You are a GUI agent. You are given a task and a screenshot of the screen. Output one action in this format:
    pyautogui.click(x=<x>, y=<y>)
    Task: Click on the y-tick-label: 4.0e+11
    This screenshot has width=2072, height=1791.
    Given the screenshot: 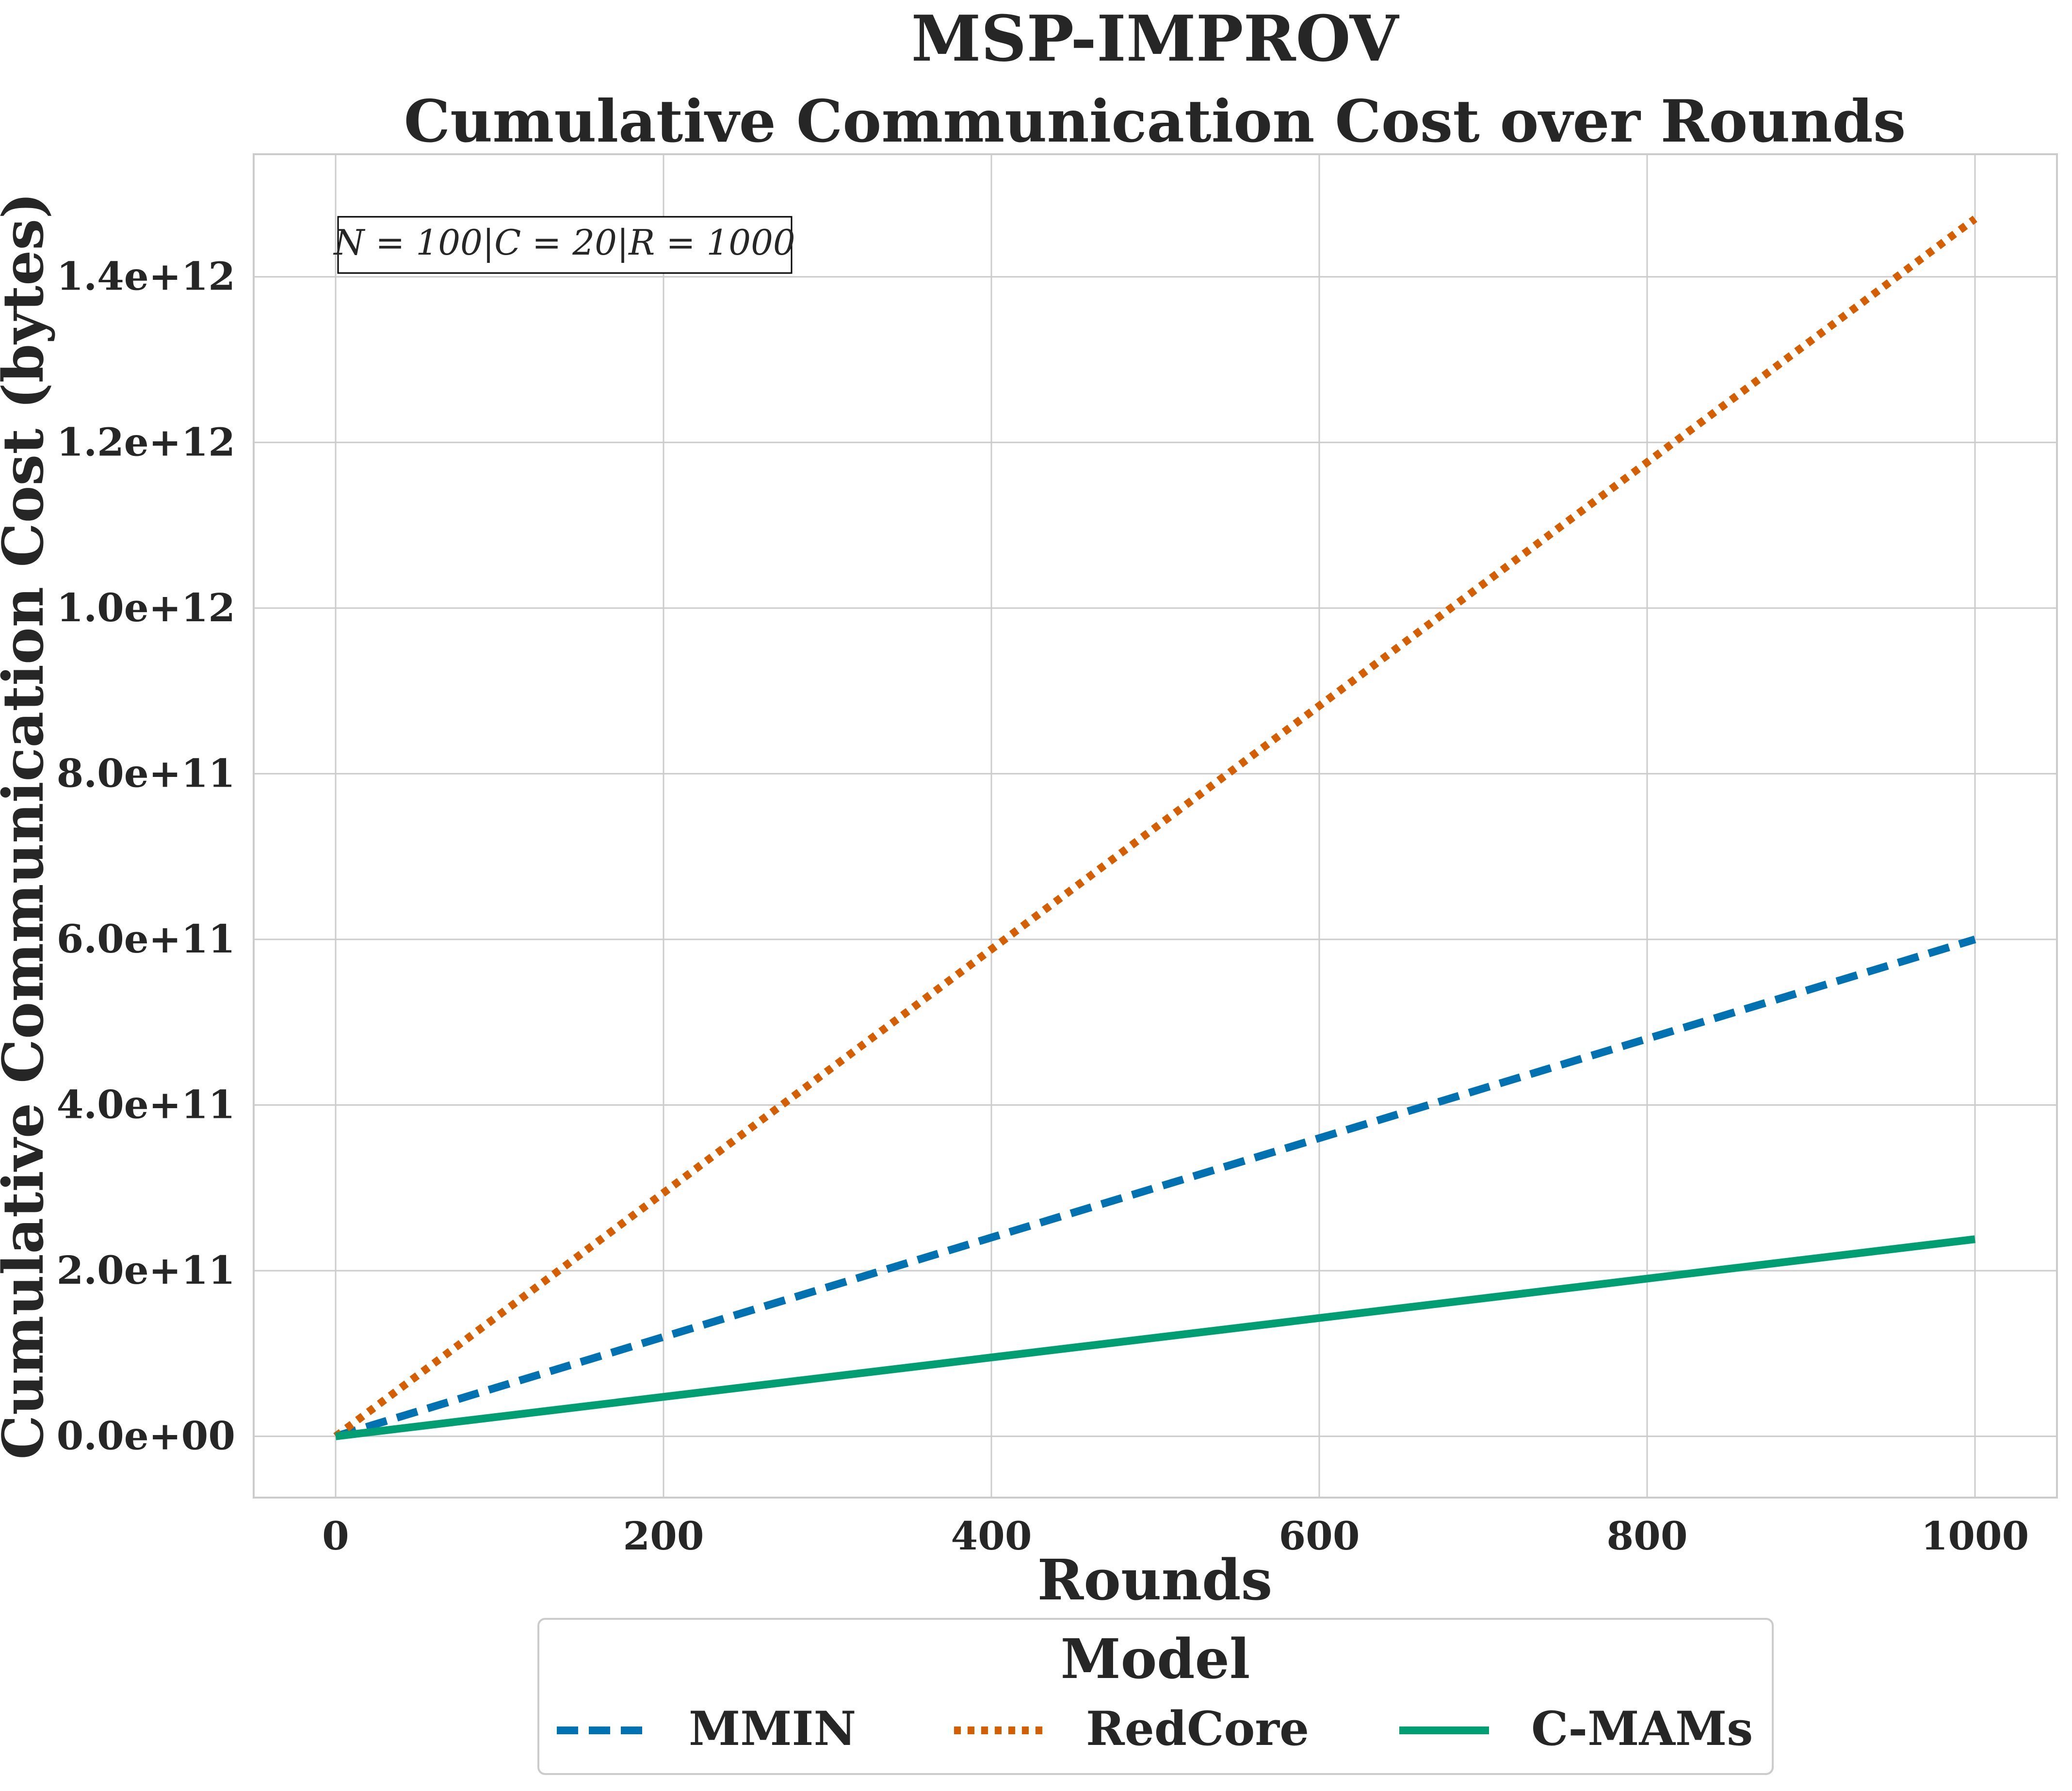 What is the action you would take?
    pyautogui.click(x=146, y=1105)
    